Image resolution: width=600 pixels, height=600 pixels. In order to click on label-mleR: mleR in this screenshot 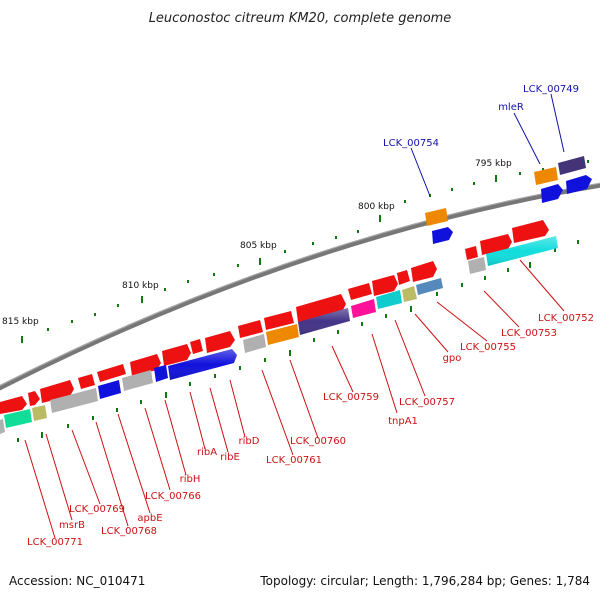, I will do `click(511, 107)`.